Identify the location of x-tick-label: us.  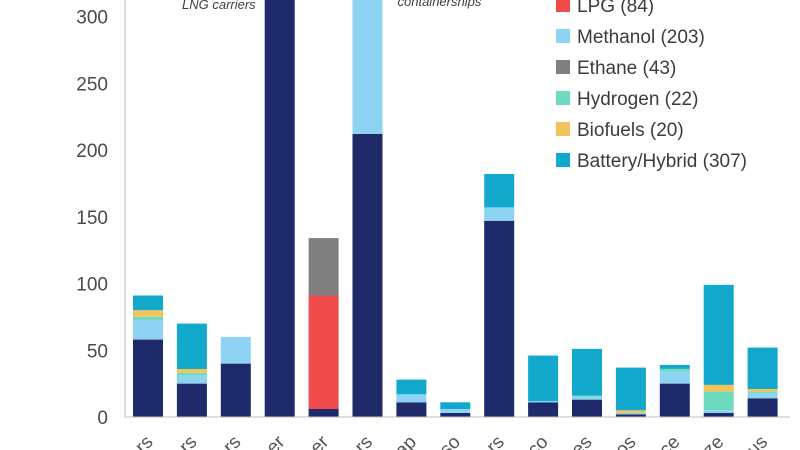
(757, 441).